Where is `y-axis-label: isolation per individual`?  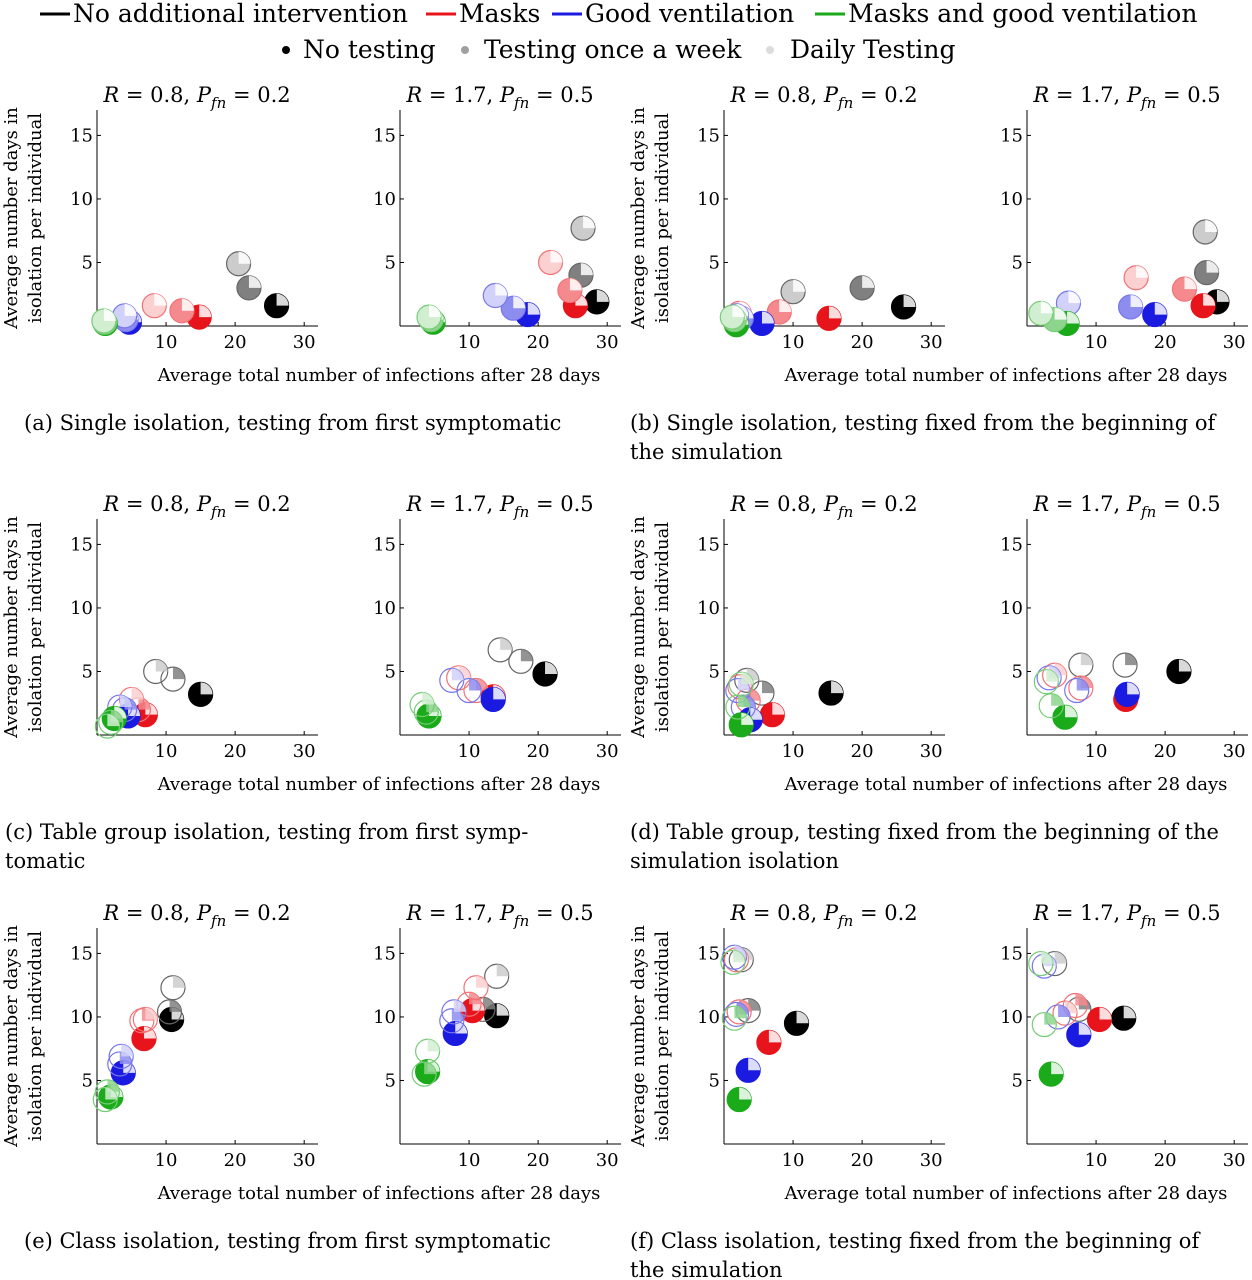 y-axis-label: isolation per individual is located at coordinates (662, 627).